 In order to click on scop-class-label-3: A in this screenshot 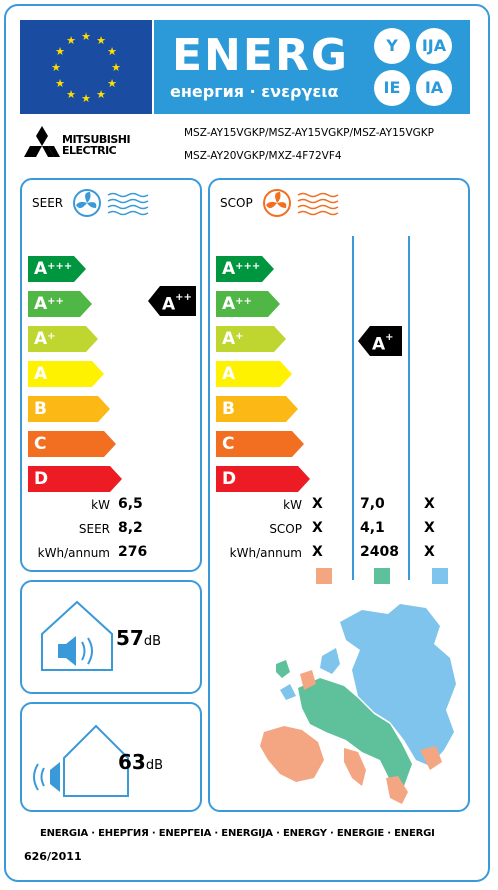, I will do `click(228, 374)`.